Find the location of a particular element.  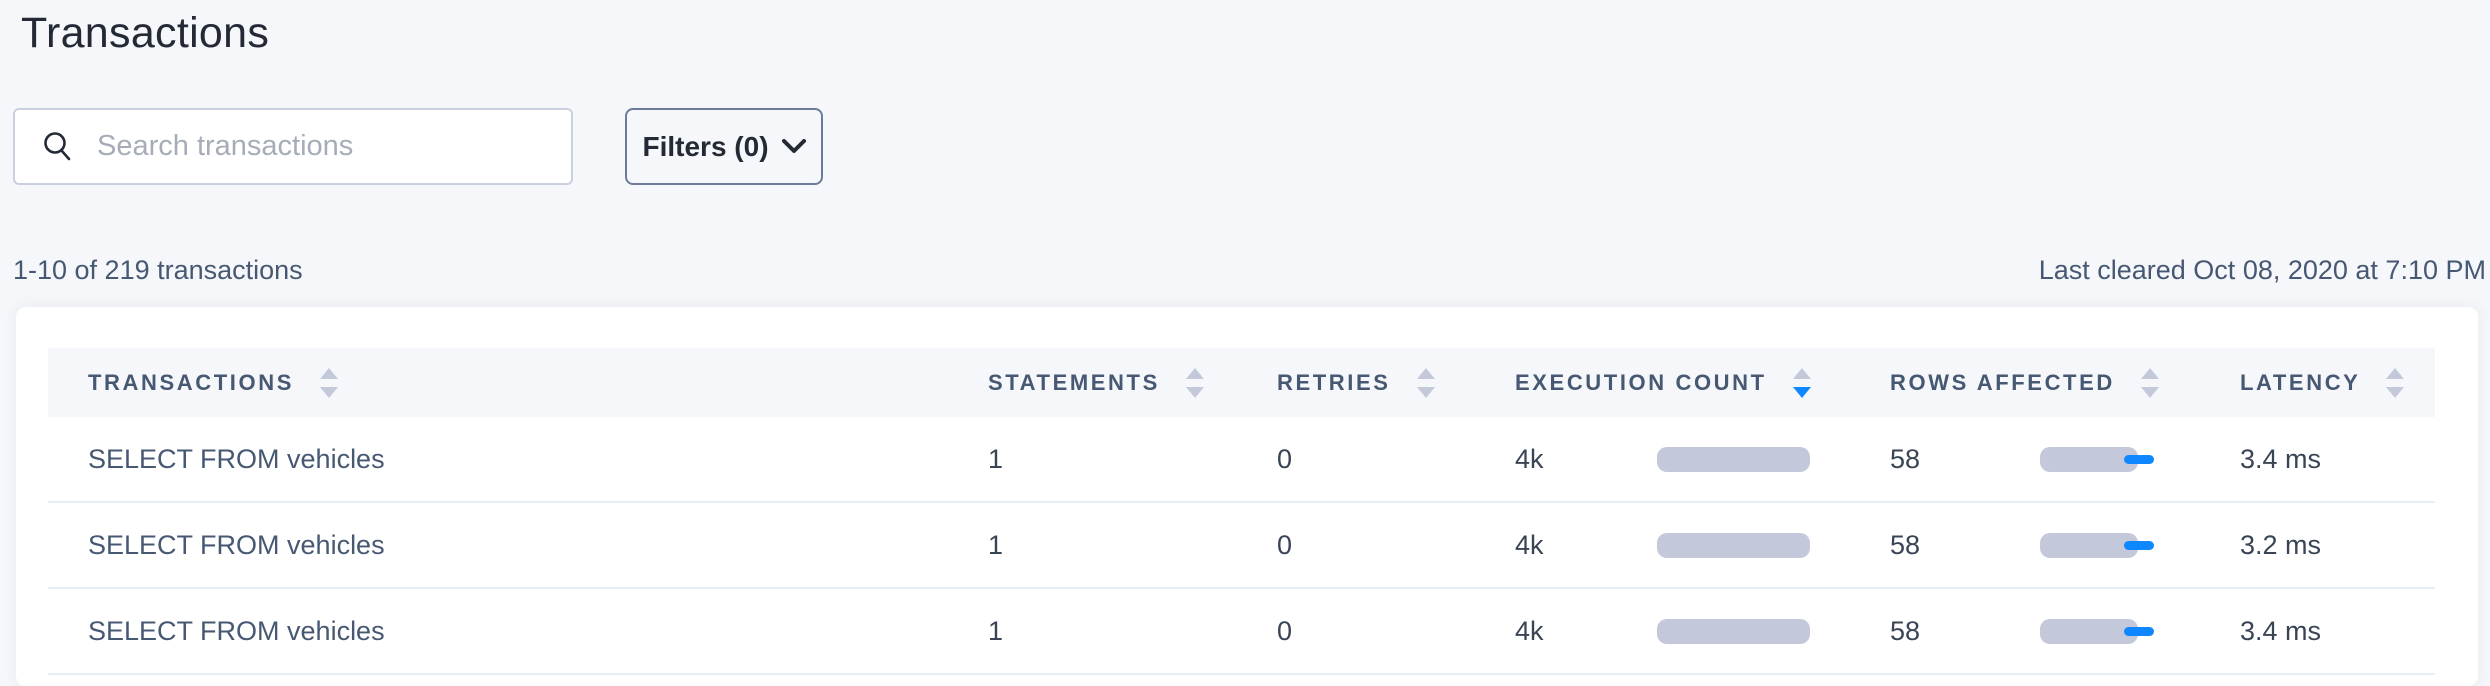

latency-cell: 3.2 ms is located at coordinates (2281, 544).